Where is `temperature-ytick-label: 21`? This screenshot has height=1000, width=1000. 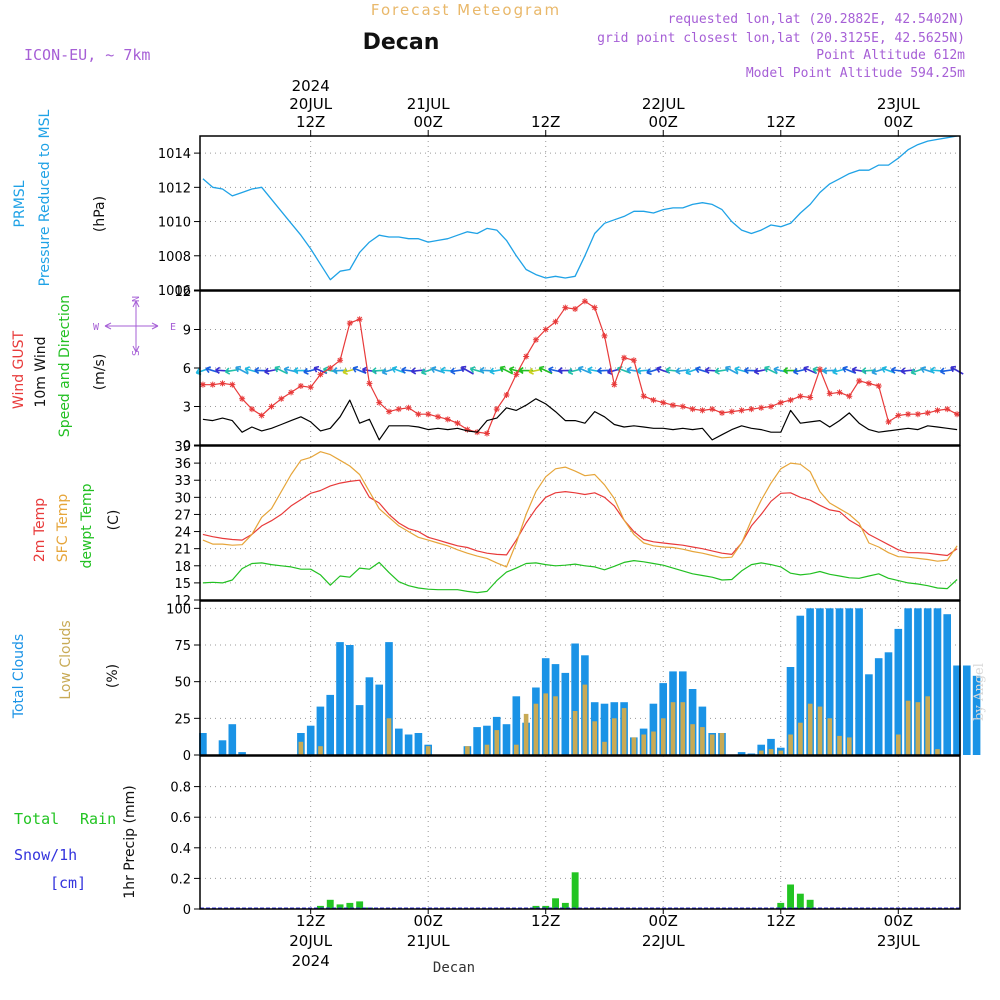
temperature-ytick-label: 21 is located at coordinates (182, 550).